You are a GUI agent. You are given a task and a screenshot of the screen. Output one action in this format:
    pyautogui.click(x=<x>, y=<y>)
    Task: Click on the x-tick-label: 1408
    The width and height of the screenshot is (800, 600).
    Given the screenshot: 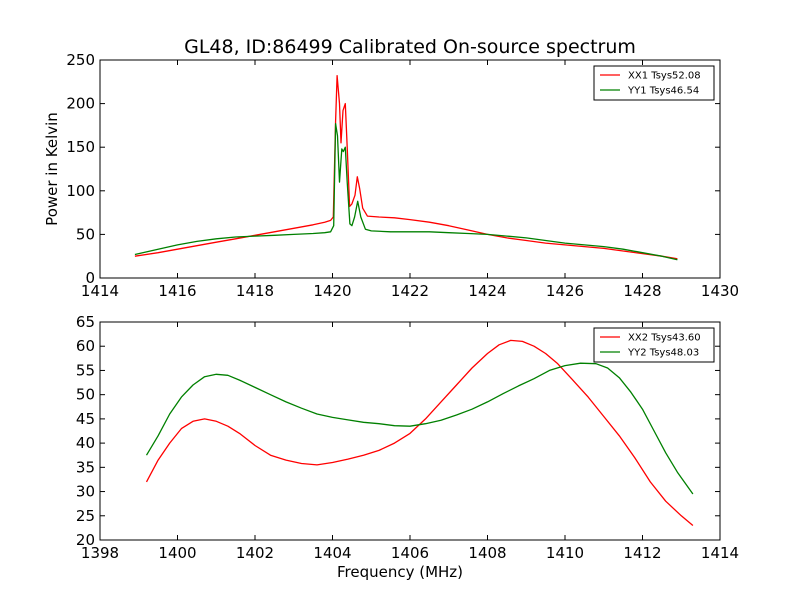 What is the action you would take?
    pyautogui.click(x=487, y=553)
    